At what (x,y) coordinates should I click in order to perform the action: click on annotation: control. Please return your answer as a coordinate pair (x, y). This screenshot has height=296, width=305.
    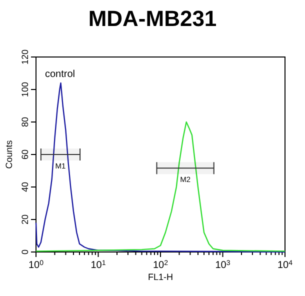
    Looking at the image, I should click on (60, 74).